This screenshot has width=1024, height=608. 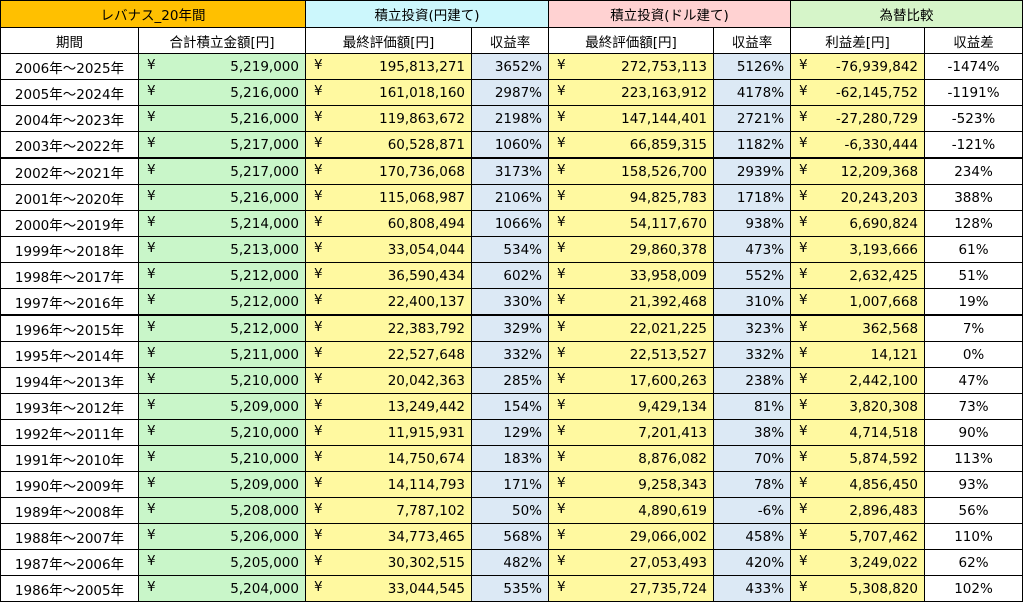 I want to click on usd-final-value-cell: ¥22,513,527, so click(x=631, y=354).